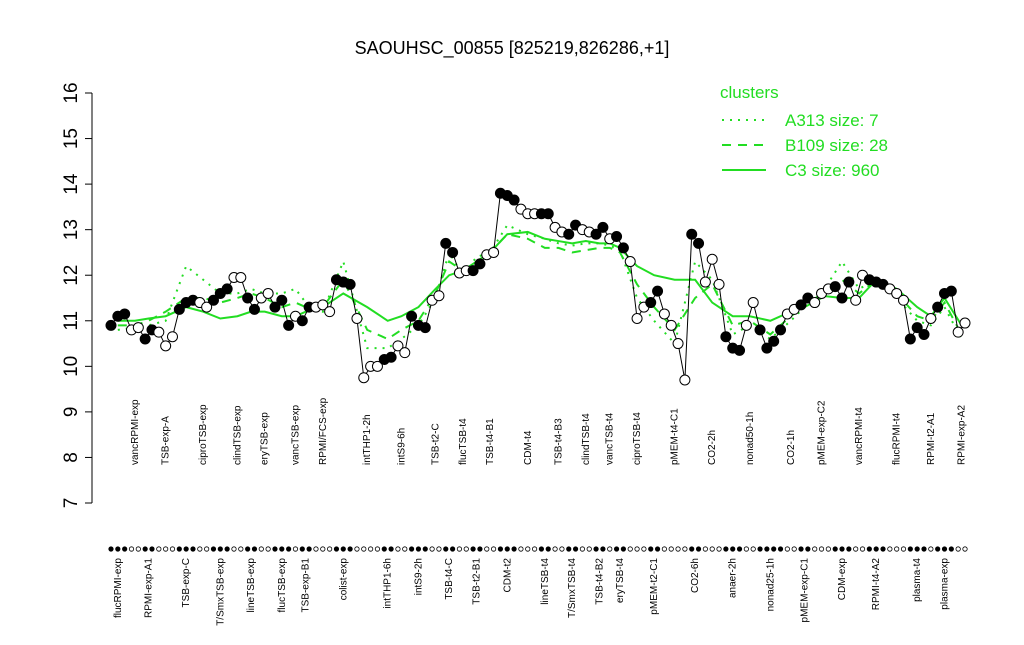 The image size is (1024, 645). Describe the element at coordinates (528, 447) in the screenshot. I see `x-tick-label: CDM-t4` at that location.